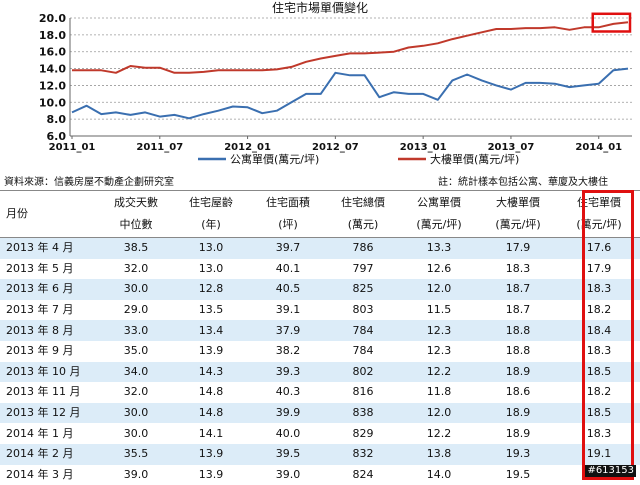 This screenshot has width=640, height=485. What do you see at coordinates (50, 351) in the screenshot?
I see `month-cell: 2013 年 9 月` at bounding box center [50, 351].